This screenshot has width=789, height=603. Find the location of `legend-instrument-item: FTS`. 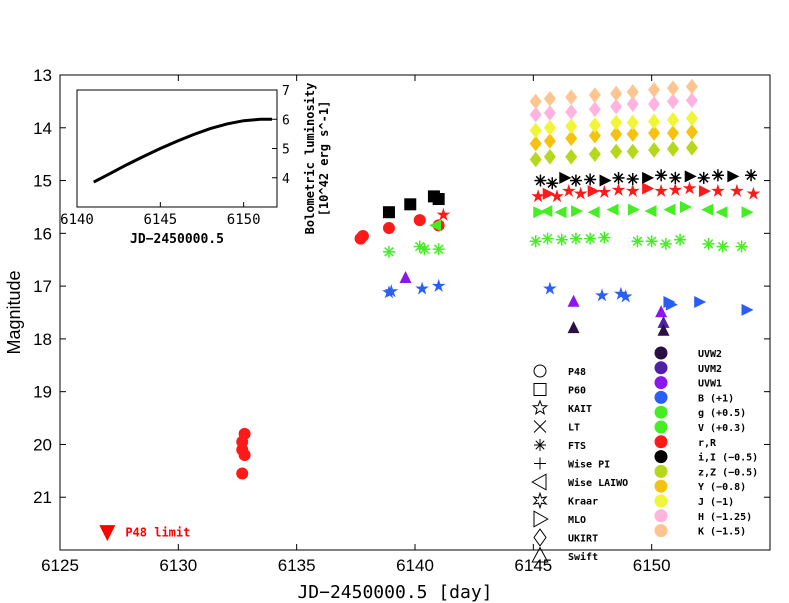

legend-instrument-item: FTS is located at coordinates (560, 445).